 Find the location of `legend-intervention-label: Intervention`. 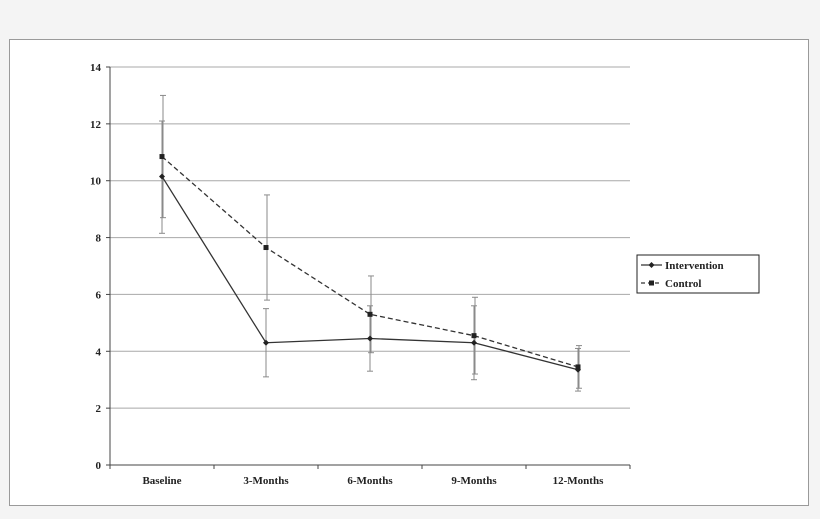

legend-intervention-label: Intervention is located at coordinates (694, 266).